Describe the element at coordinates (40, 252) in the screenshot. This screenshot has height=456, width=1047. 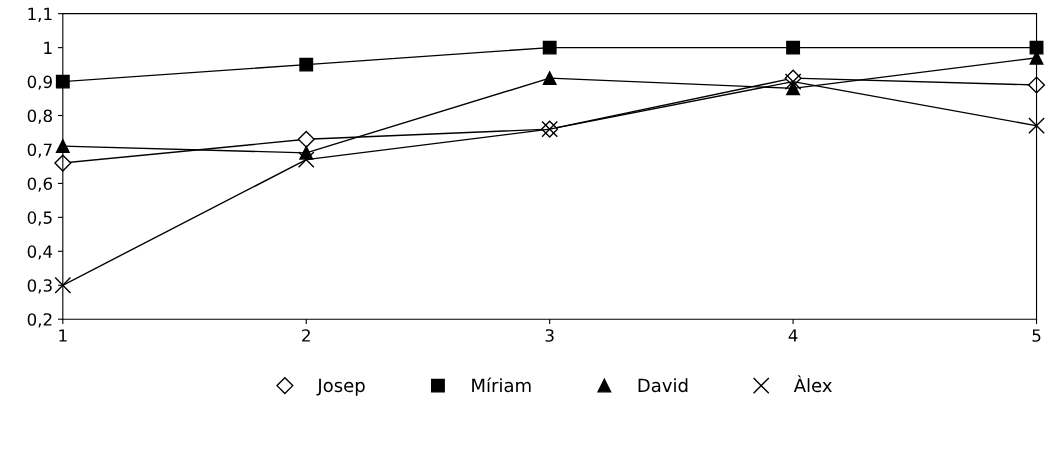
I see `y-tick-label: 0,4` at that location.